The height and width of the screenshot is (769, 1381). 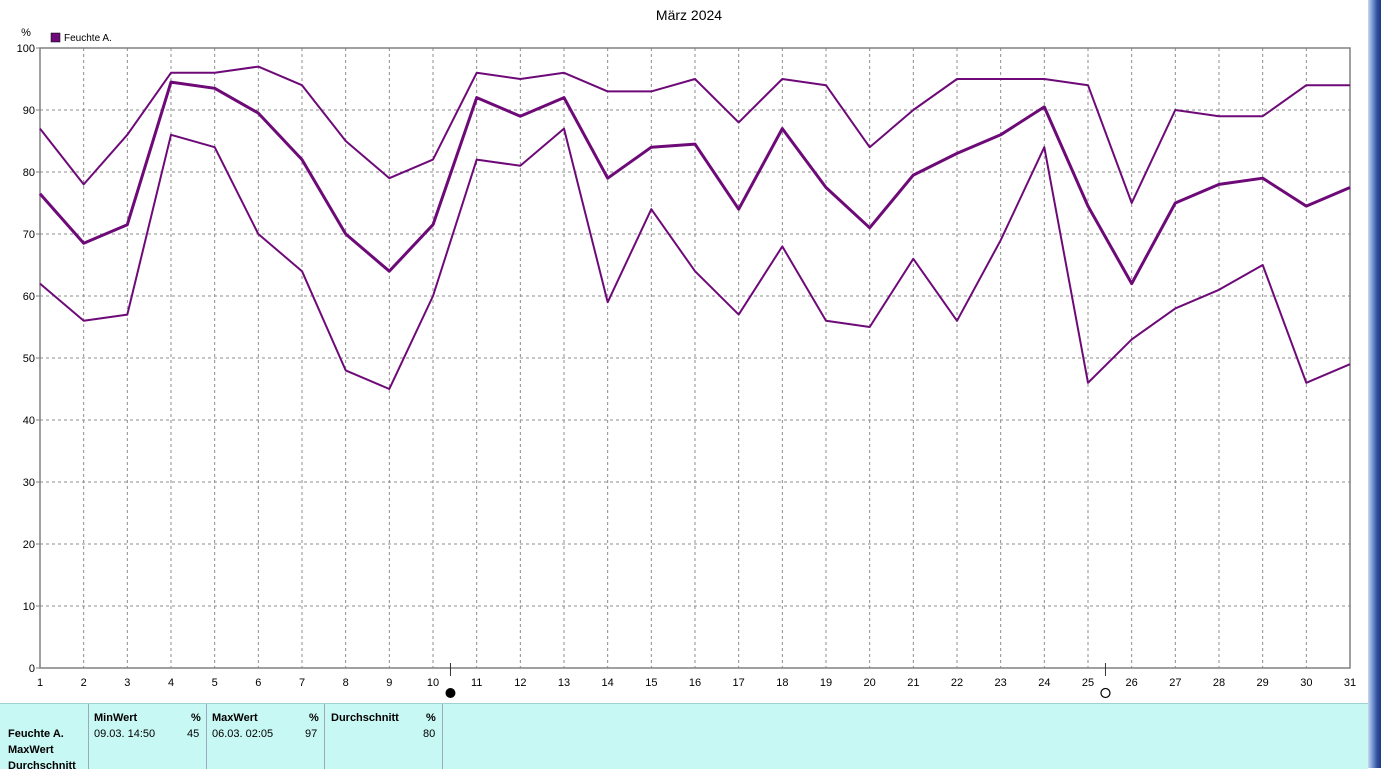 I want to click on window-edge, so click(x=1374, y=384).